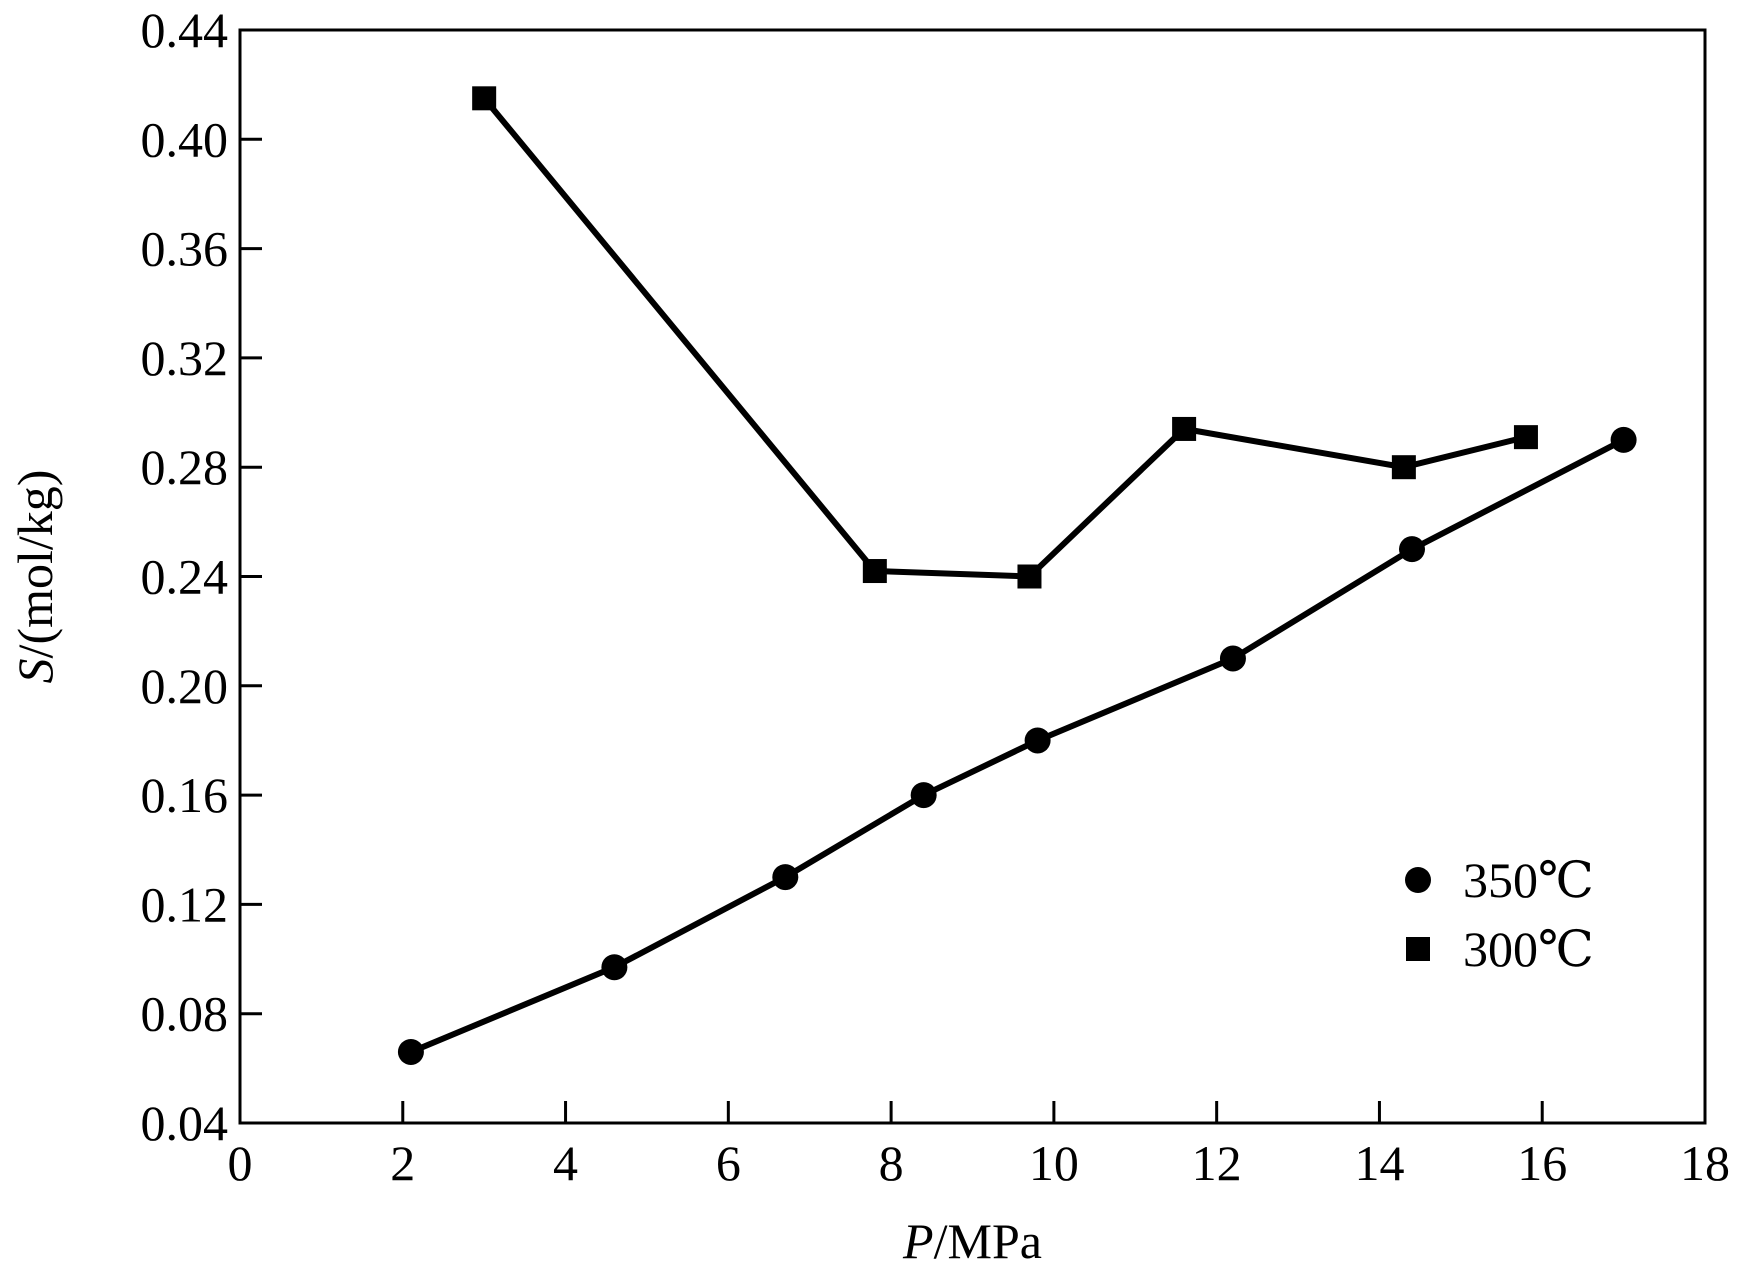  What do you see at coordinates (185, 358) in the screenshot?
I see `y-tick-label: 0.32` at bounding box center [185, 358].